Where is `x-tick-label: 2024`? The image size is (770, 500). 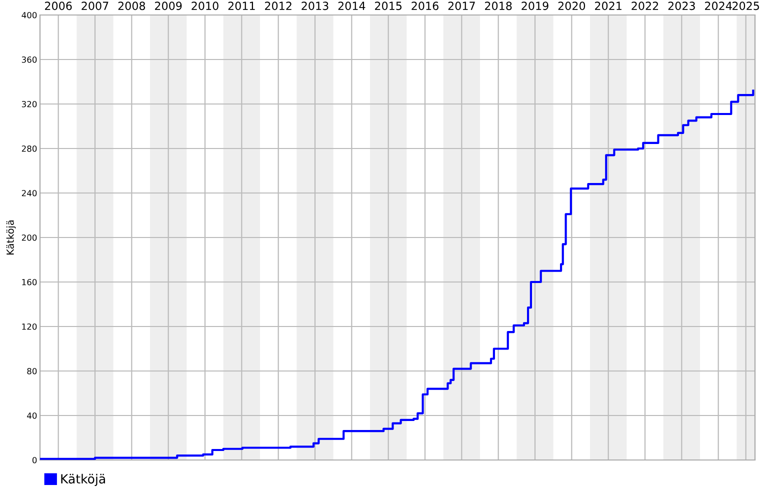
x-tick-label: 2024 is located at coordinates (718, 6).